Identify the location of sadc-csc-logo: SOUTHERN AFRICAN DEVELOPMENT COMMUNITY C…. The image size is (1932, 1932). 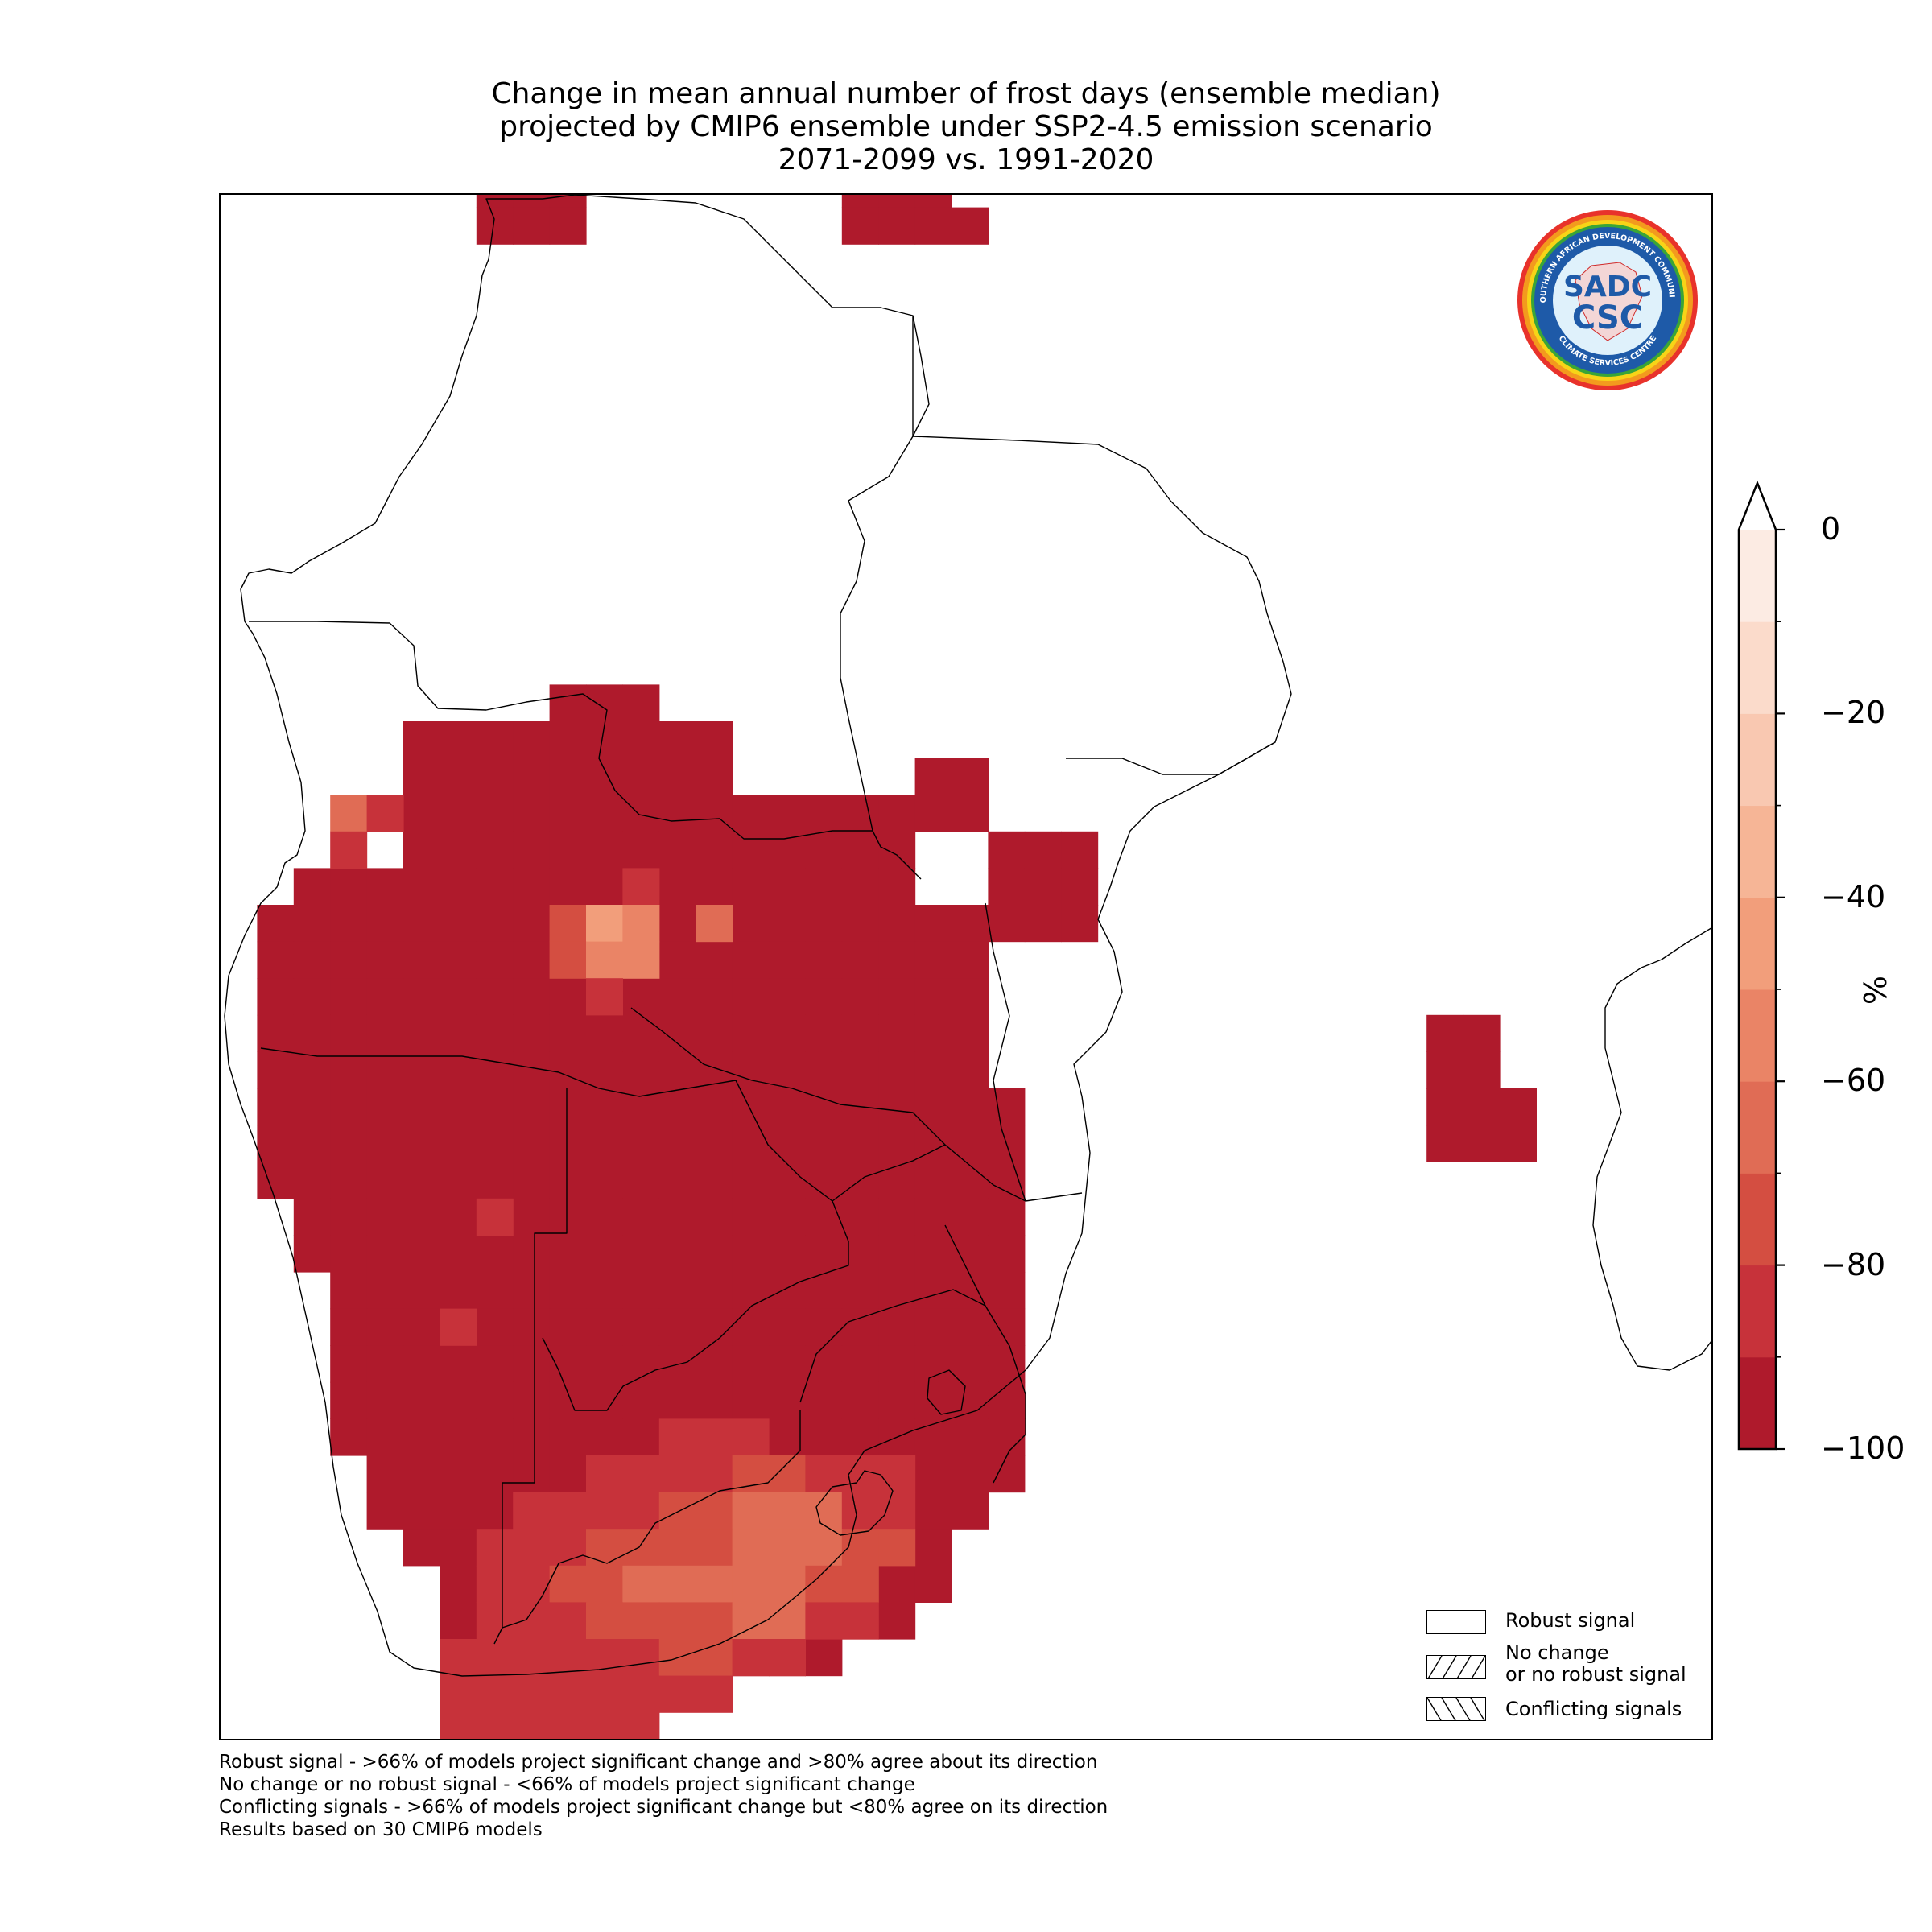
(1606, 299).